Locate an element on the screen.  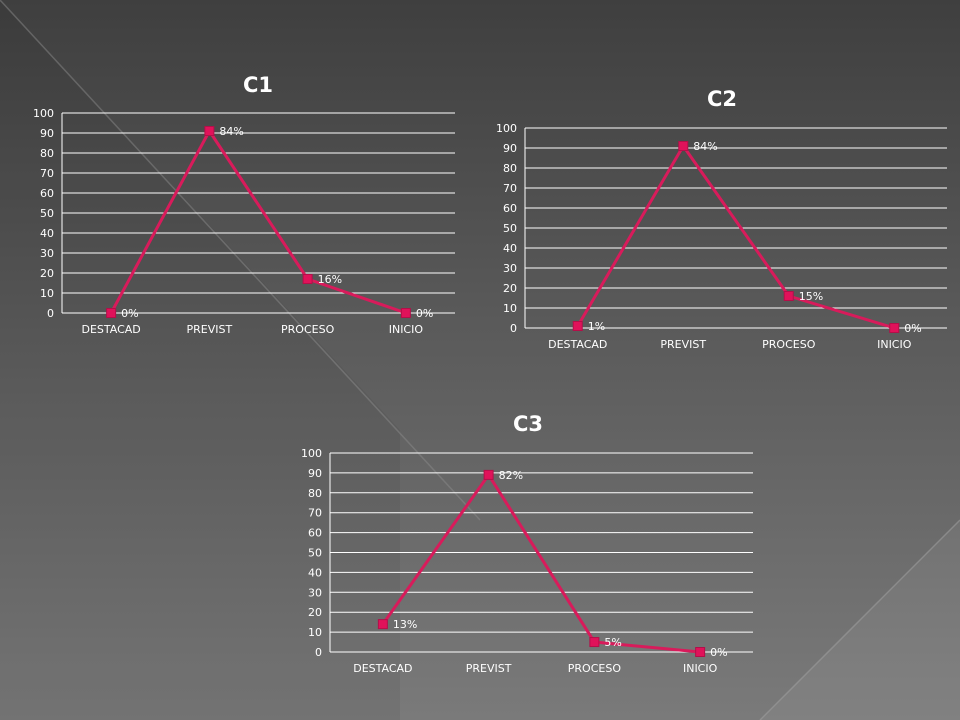
bg-shade-corner is located at coordinates (860, 620).